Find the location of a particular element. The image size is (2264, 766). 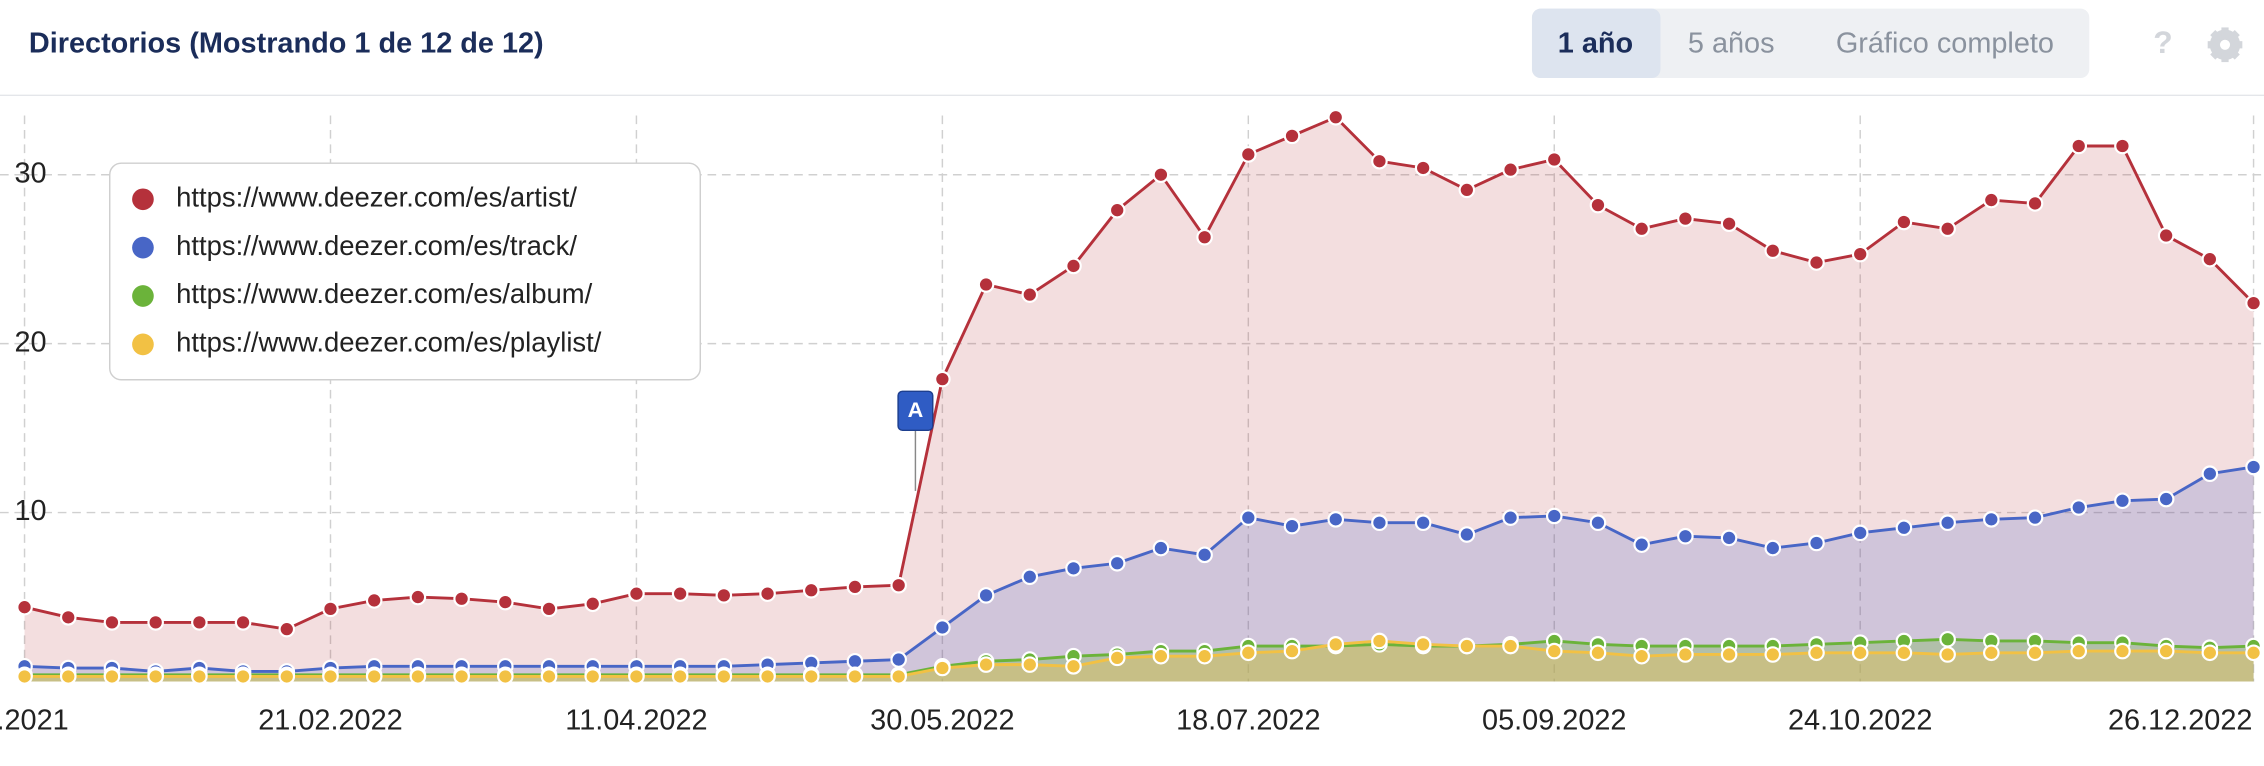

x-tick-label: 24.10.2022 is located at coordinates (1860, 721).